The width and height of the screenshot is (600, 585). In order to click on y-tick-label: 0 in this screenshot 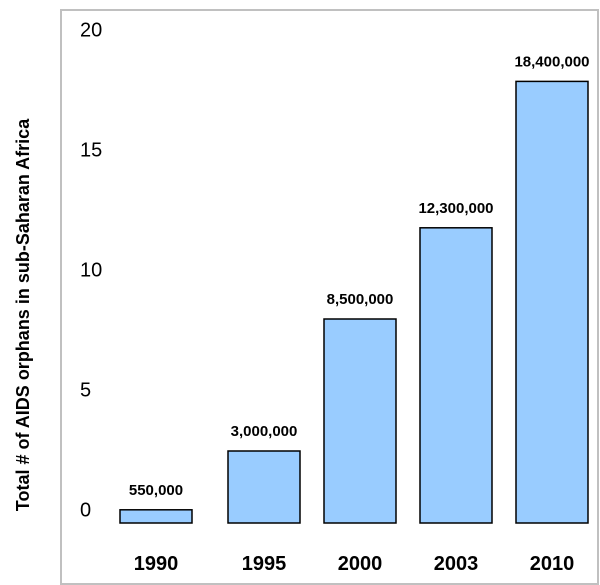, I will do `click(85, 510)`.